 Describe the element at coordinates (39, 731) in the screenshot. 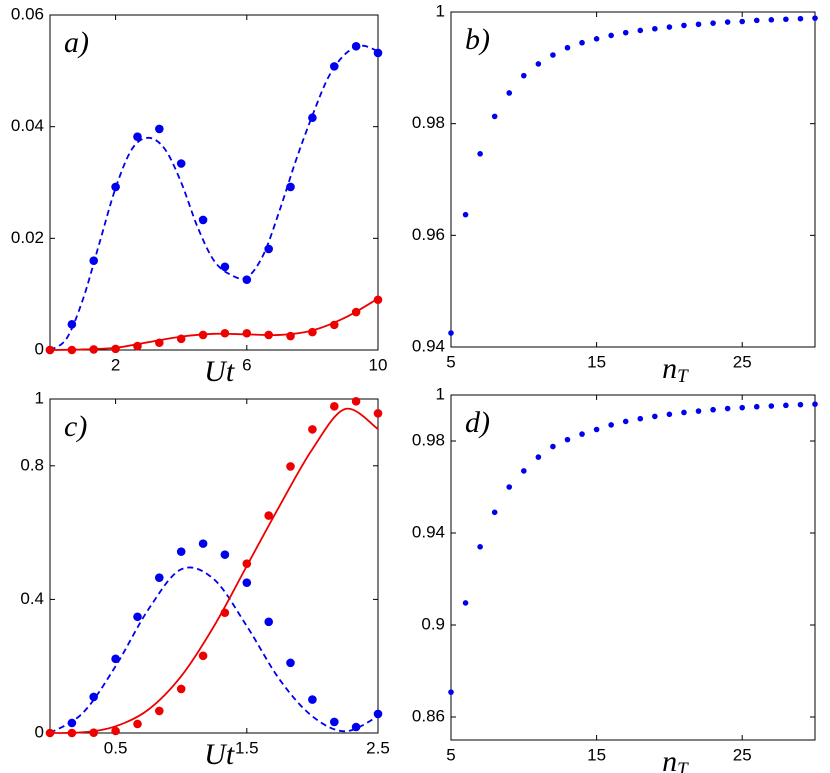

I see `y-tick-label: 0` at that location.